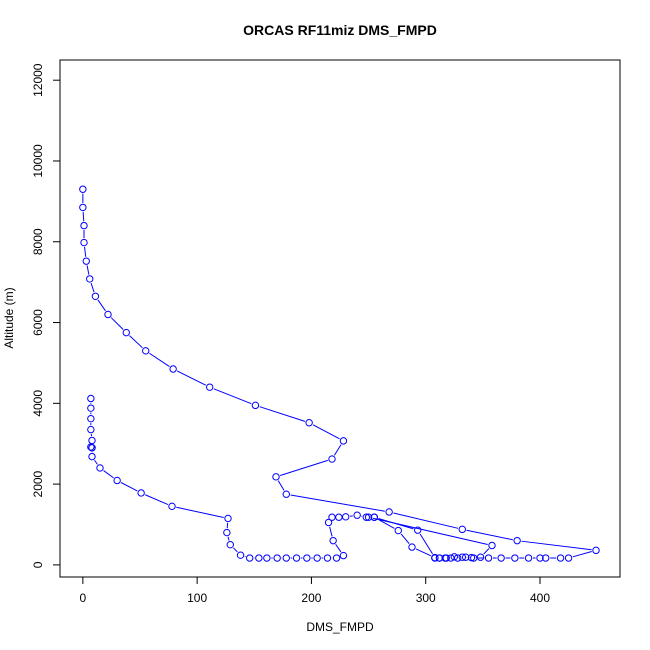 The image size is (650, 650). Describe the element at coordinates (38, 322) in the screenshot. I see `y-tick-label: 6000` at that location.